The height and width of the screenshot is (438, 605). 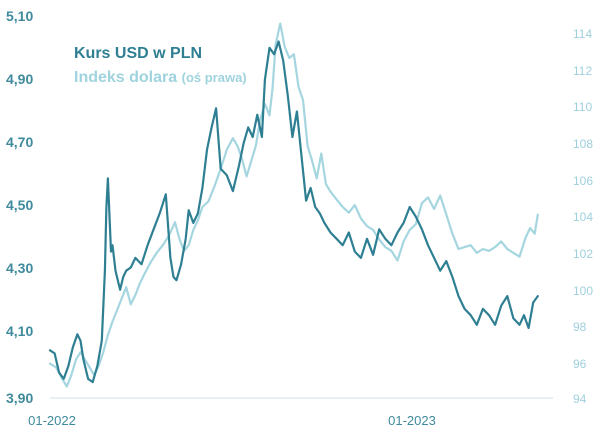 I want to click on right-tick-label: 94, so click(x=580, y=399).